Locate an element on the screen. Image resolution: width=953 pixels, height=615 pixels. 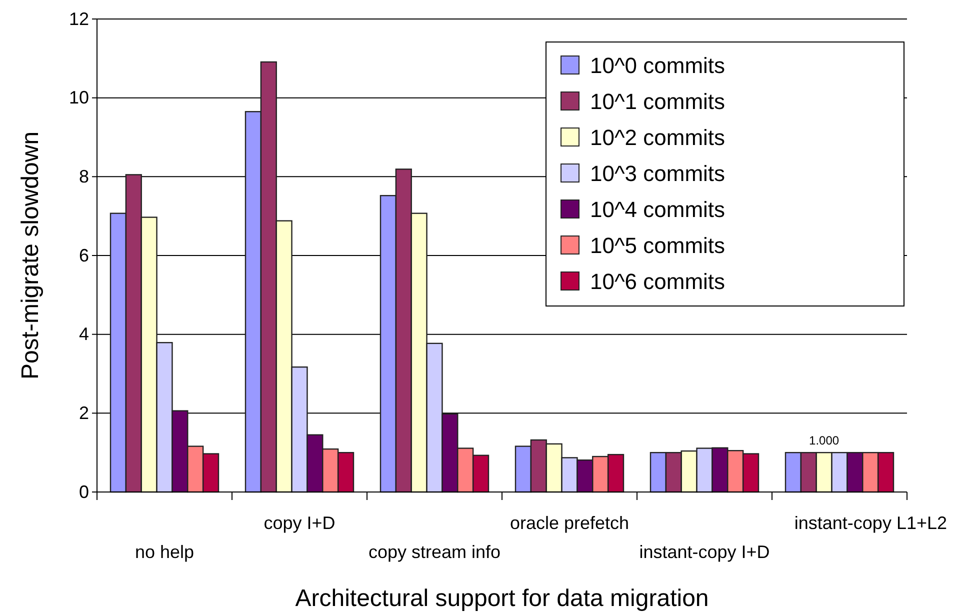
y-tick-label: 12 is located at coordinates (78, 18).